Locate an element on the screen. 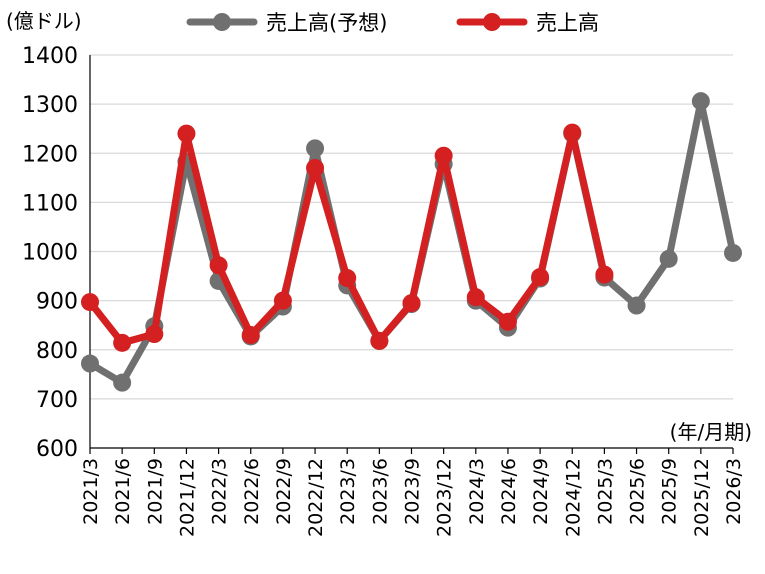  x-tick-label: 2022/6 is located at coordinates (252, 491).